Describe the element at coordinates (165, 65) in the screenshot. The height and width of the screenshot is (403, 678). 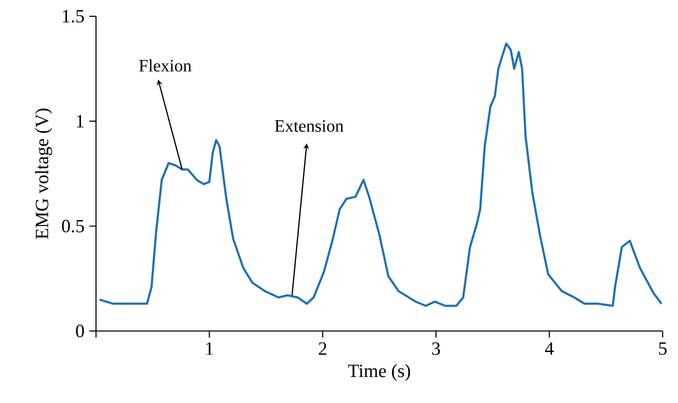
I see `annotation: Flexion` at that location.